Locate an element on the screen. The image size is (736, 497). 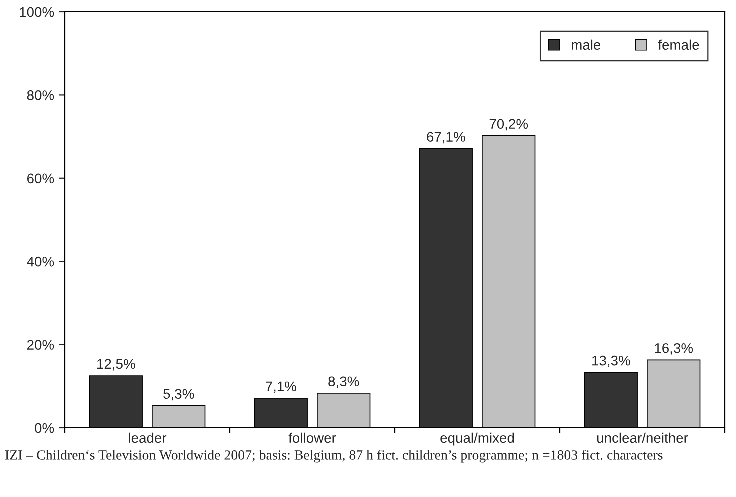
data-label: 5,3% is located at coordinates (179, 395).